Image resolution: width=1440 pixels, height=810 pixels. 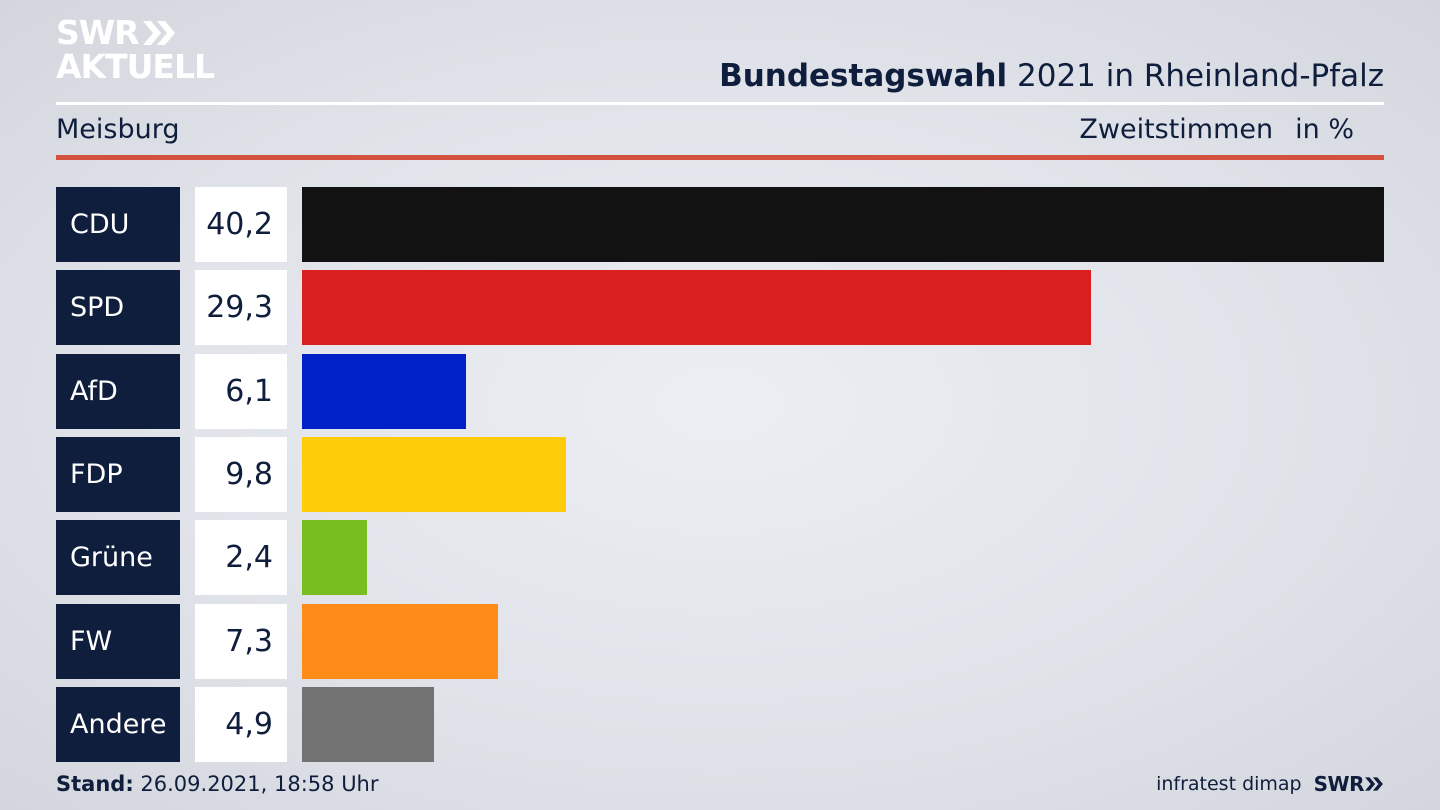 What do you see at coordinates (863, 76) in the screenshot?
I see `title-bold: Bundestagswahl` at bounding box center [863, 76].